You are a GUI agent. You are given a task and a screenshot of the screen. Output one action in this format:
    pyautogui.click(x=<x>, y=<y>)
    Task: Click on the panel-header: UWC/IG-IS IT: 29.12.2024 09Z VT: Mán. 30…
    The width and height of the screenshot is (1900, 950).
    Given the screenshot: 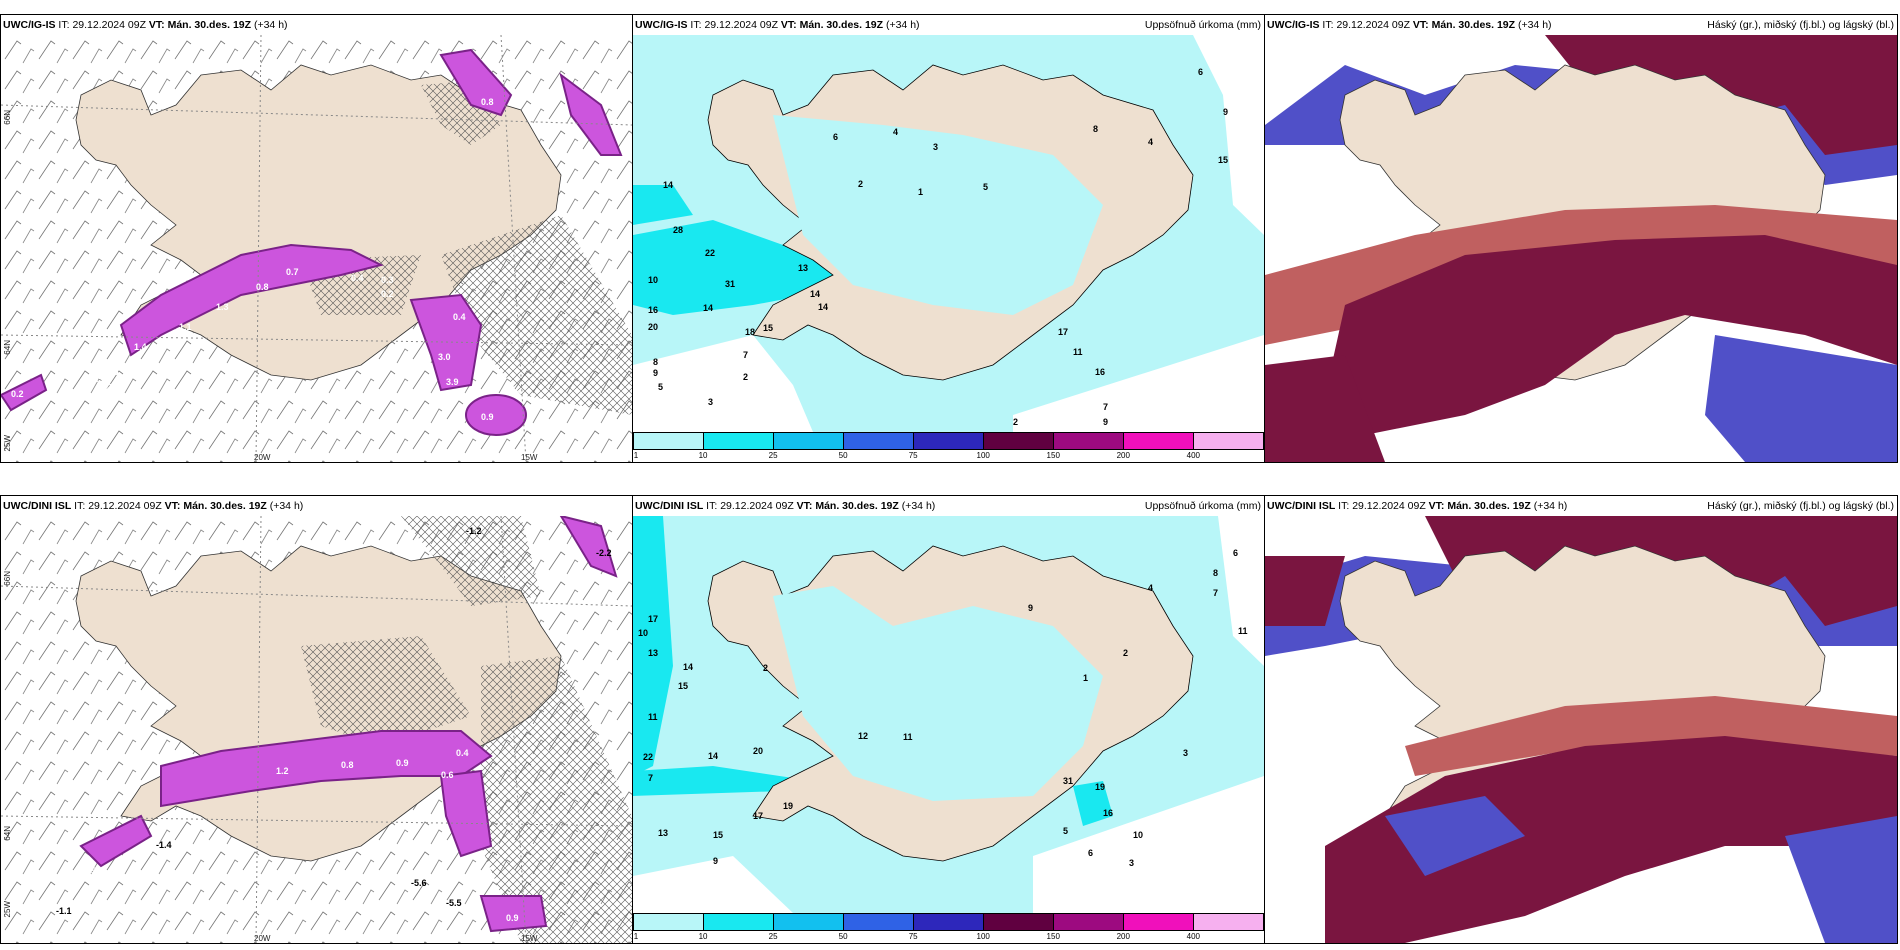 What is the action you would take?
    pyautogui.click(x=316, y=25)
    